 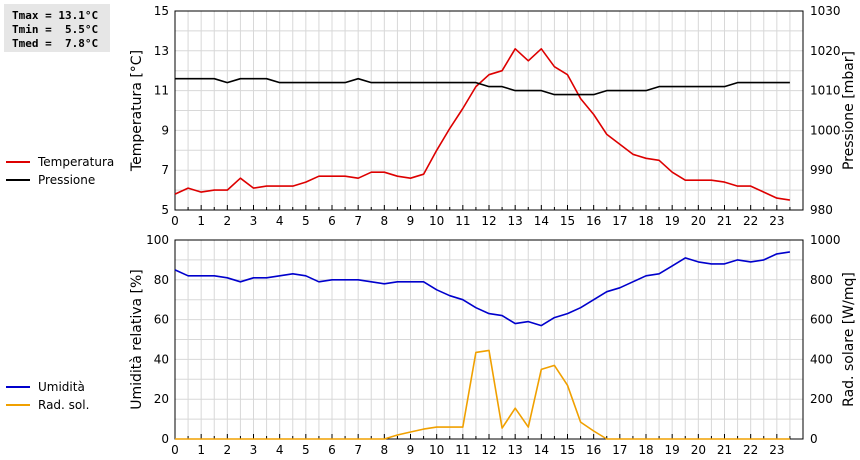 What do you see at coordinates (161, 51) in the screenshot?
I see `y-left-tick-label: 13` at bounding box center [161, 51].